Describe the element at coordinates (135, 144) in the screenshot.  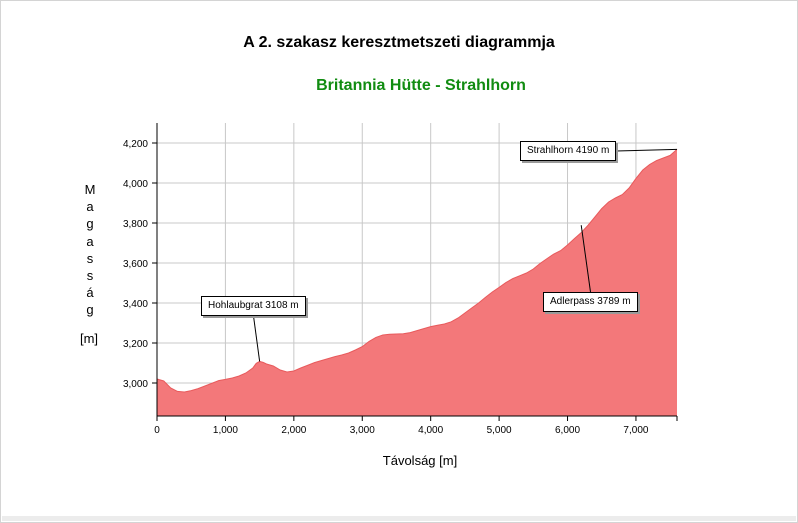
I see `y-tick-label: 4,200` at that location.